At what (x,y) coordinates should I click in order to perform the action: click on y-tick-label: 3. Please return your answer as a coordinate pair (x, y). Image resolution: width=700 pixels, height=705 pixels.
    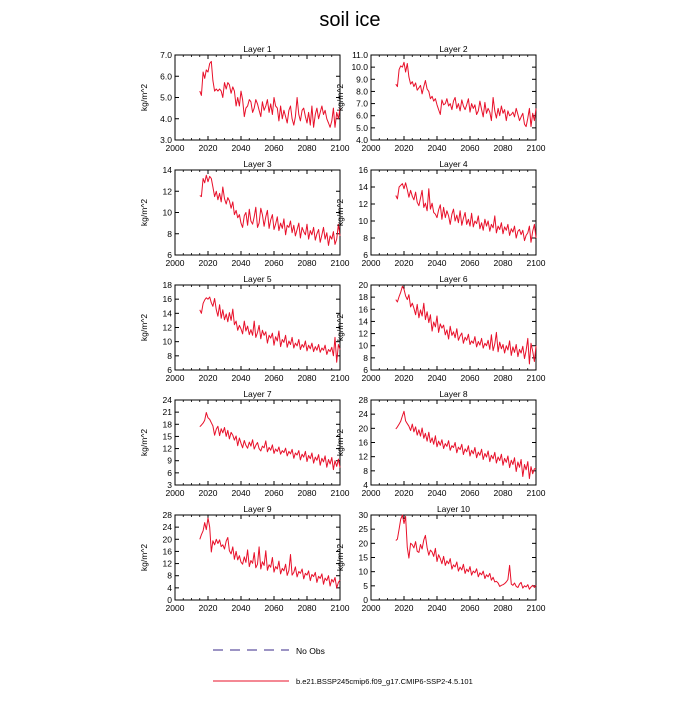
    Looking at the image, I should click on (169, 485).